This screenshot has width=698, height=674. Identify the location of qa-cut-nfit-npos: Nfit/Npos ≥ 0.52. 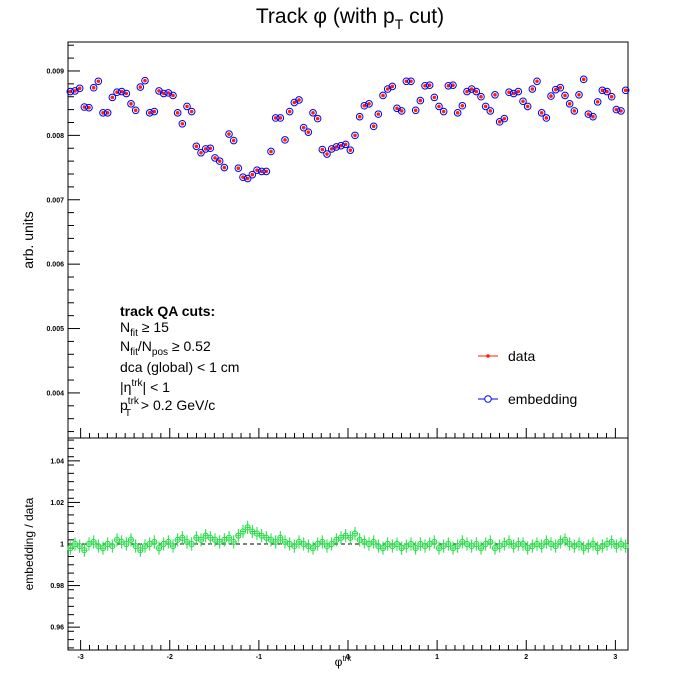
(165, 348).